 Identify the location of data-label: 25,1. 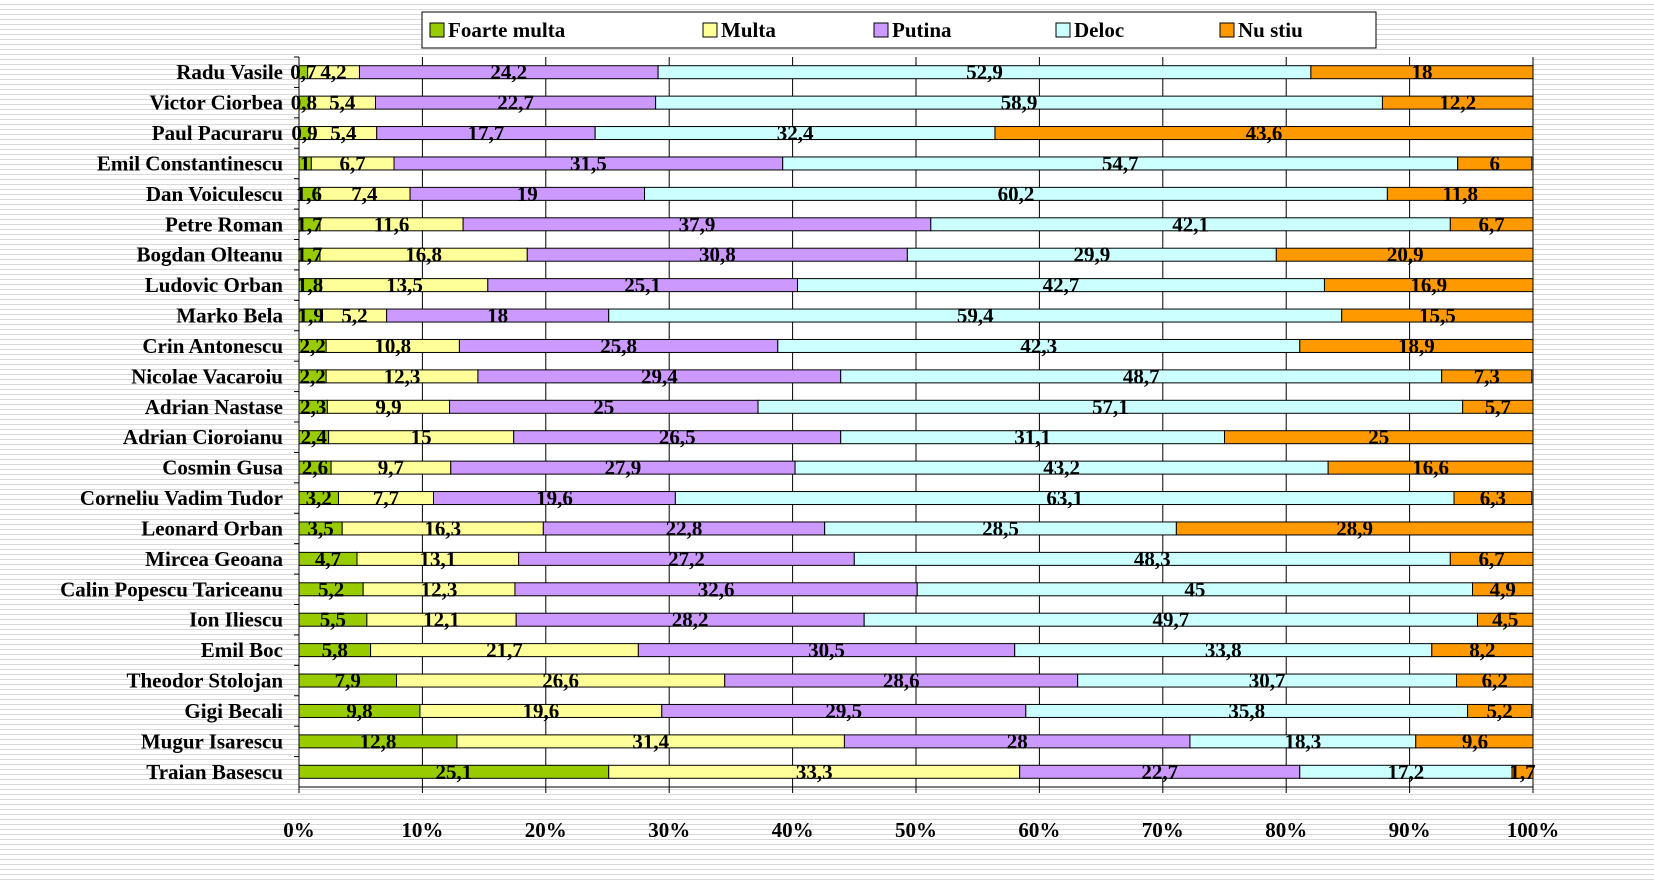
(642, 285).